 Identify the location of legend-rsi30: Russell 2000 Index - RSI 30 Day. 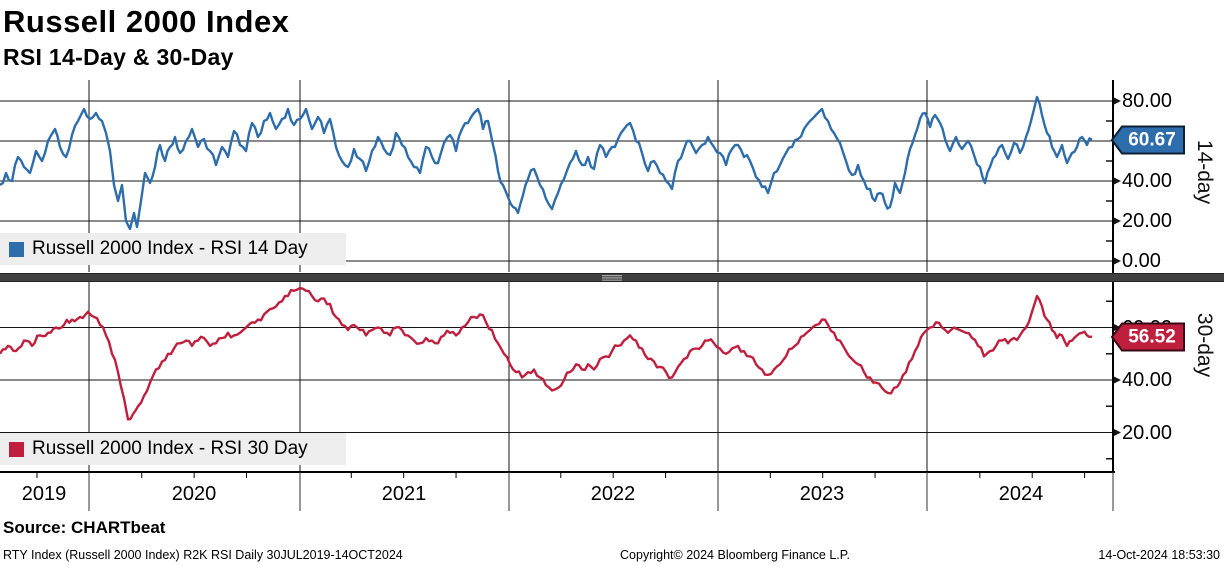
(173, 449).